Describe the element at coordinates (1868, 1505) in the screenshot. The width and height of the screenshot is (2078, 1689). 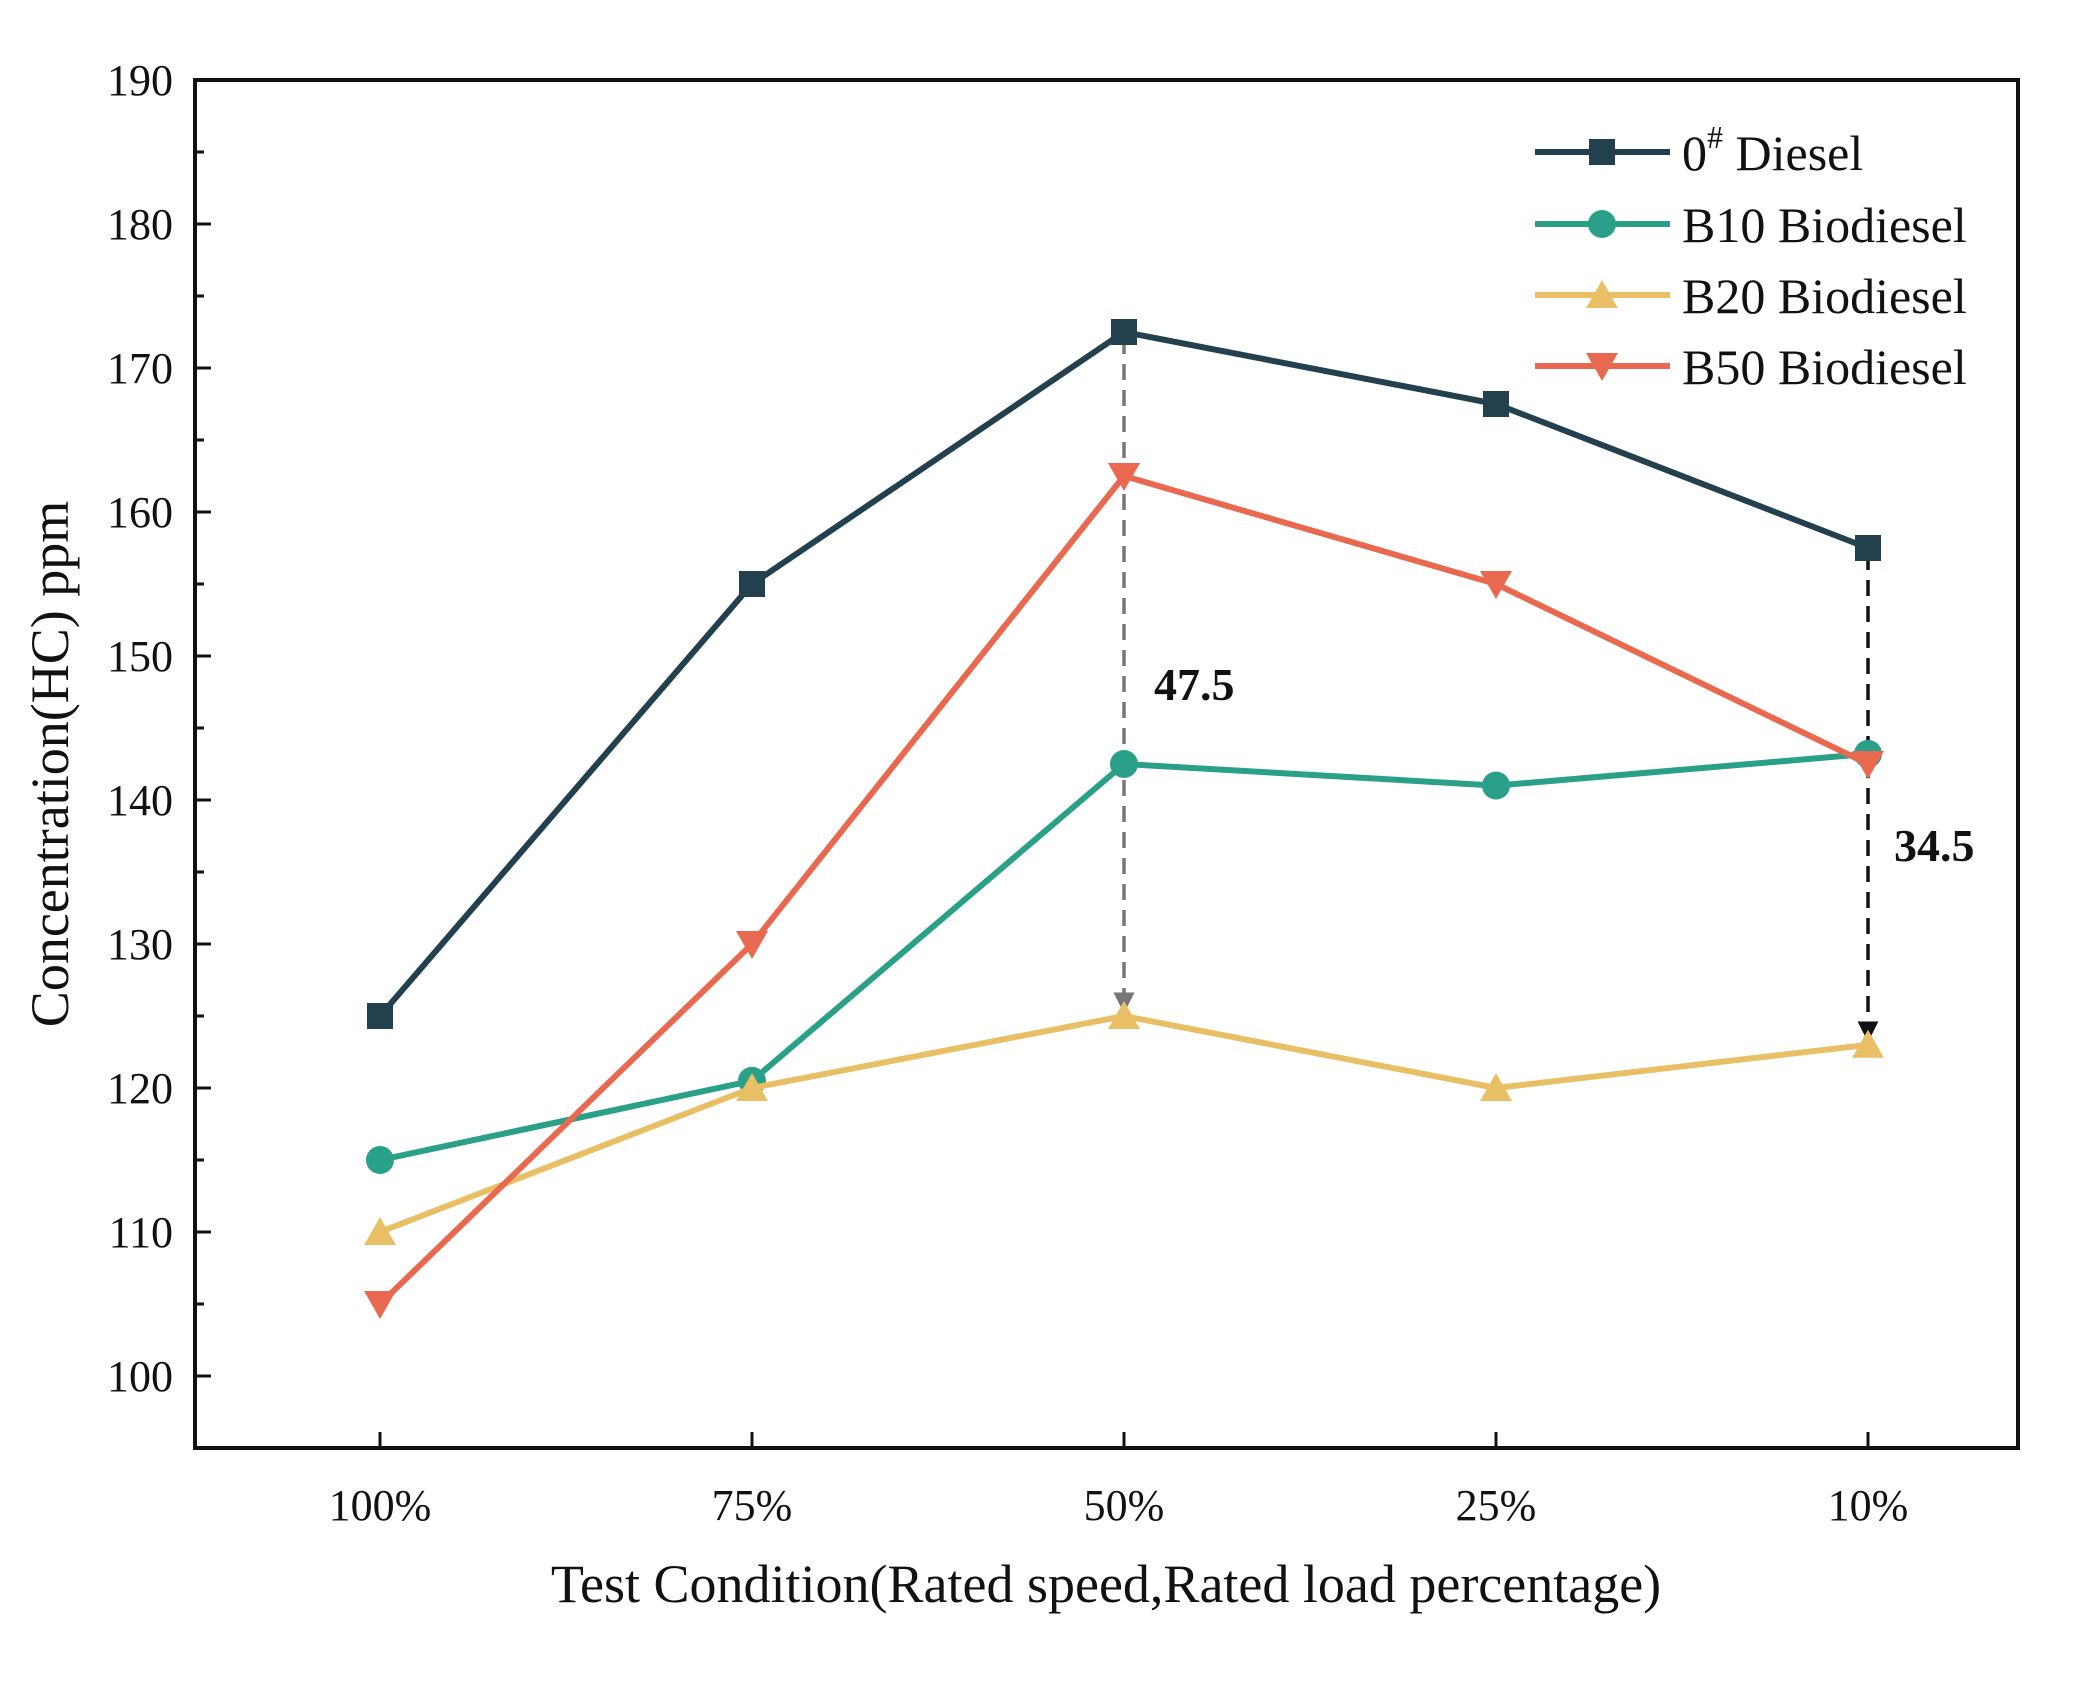
I see `x-tick-label: 10%` at that location.